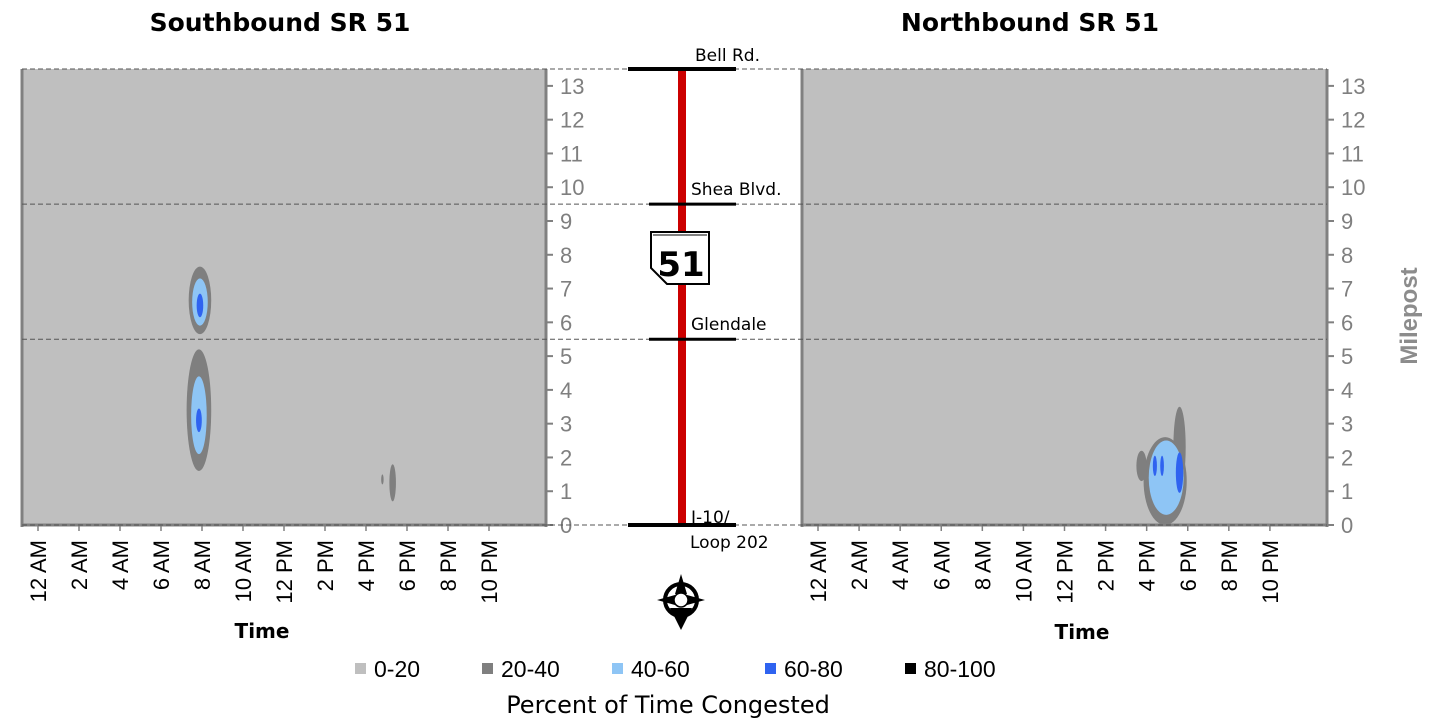  I want to click on legend: 0-20 20-40 40-60 60-80 80-100, so click(675, 669).